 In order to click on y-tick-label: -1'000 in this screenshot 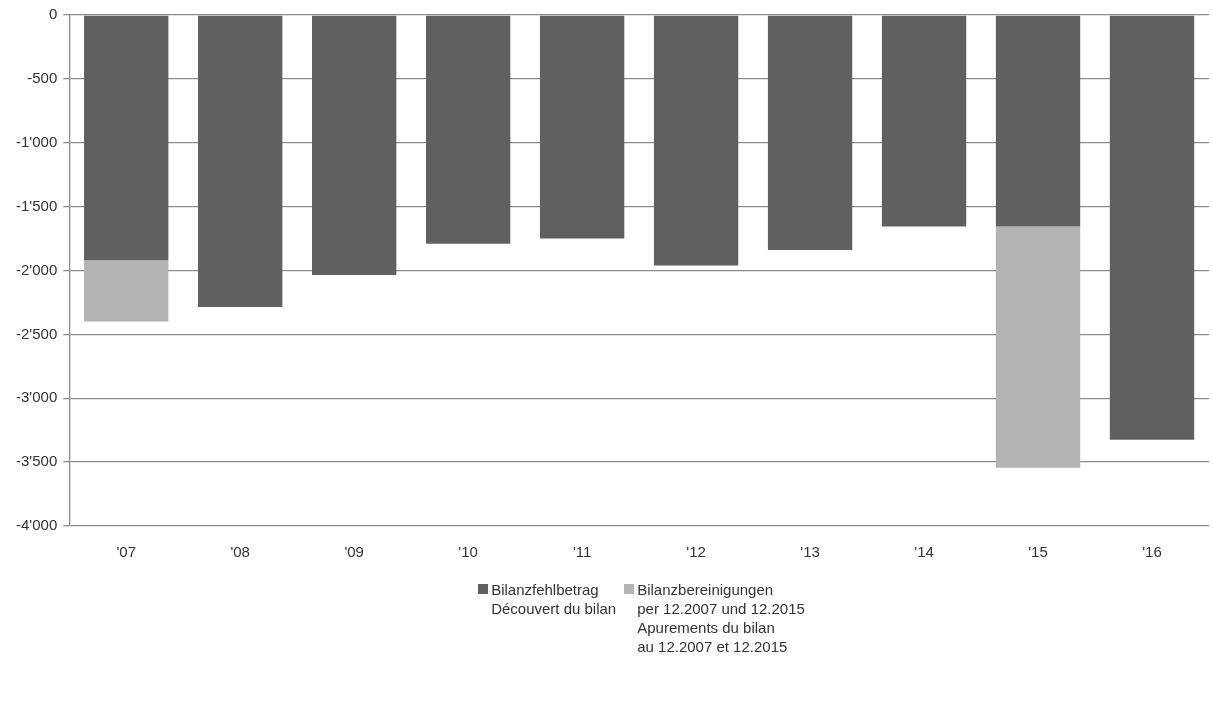, I will do `click(36, 141)`.